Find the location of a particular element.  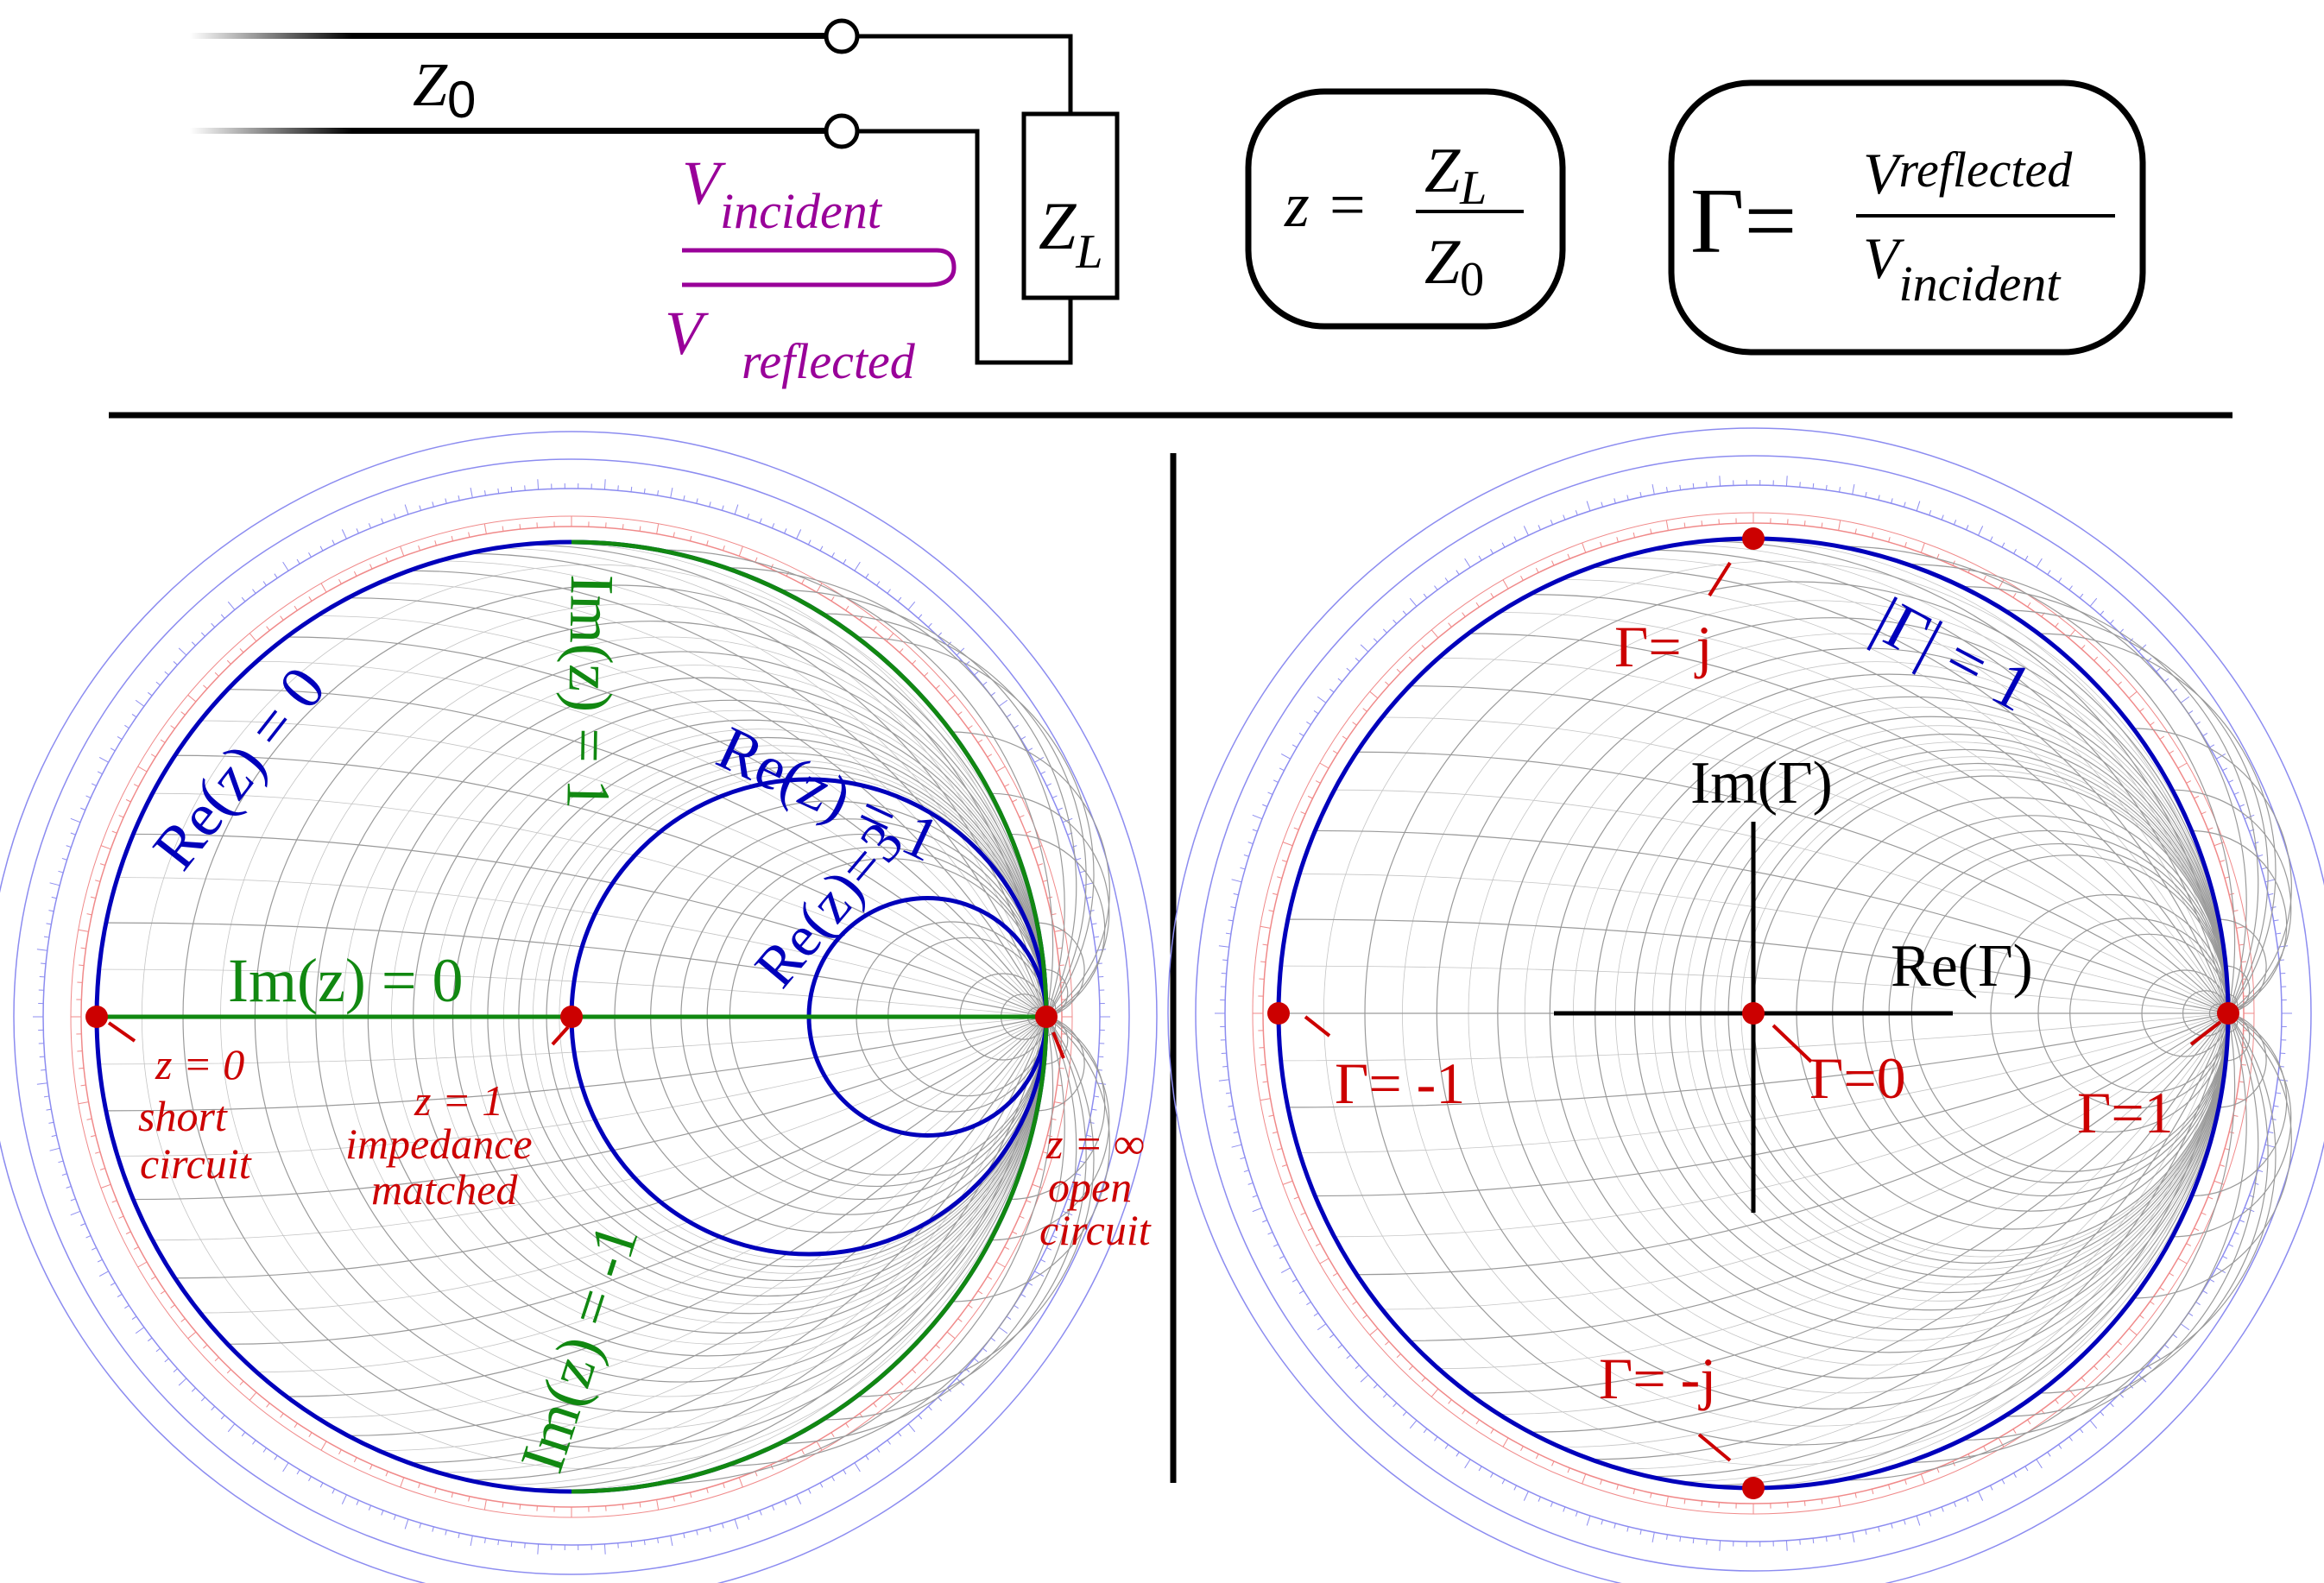

transmission-line-bottom is located at coordinates (514, 131).